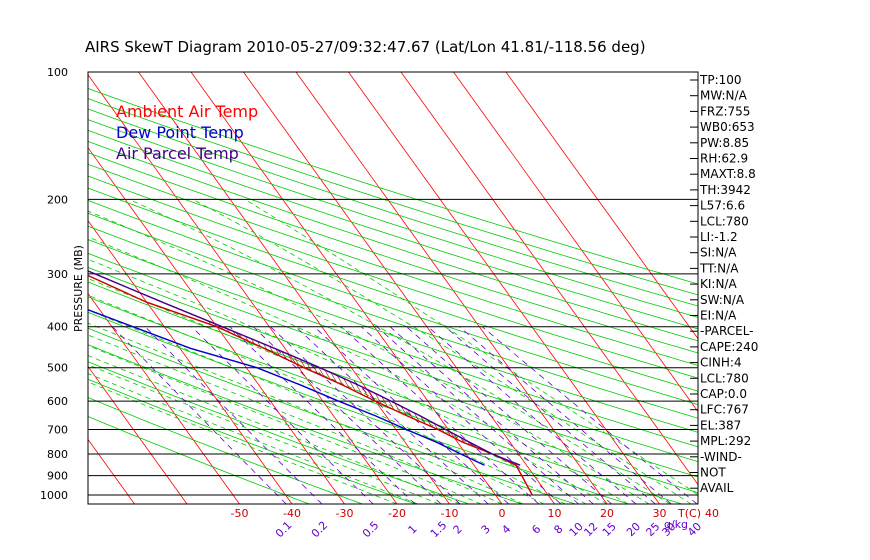 The width and height of the screenshot is (870, 560). Describe the element at coordinates (371, 530) in the screenshot. I see `mixing-ratio-label: 0.5` at that location.